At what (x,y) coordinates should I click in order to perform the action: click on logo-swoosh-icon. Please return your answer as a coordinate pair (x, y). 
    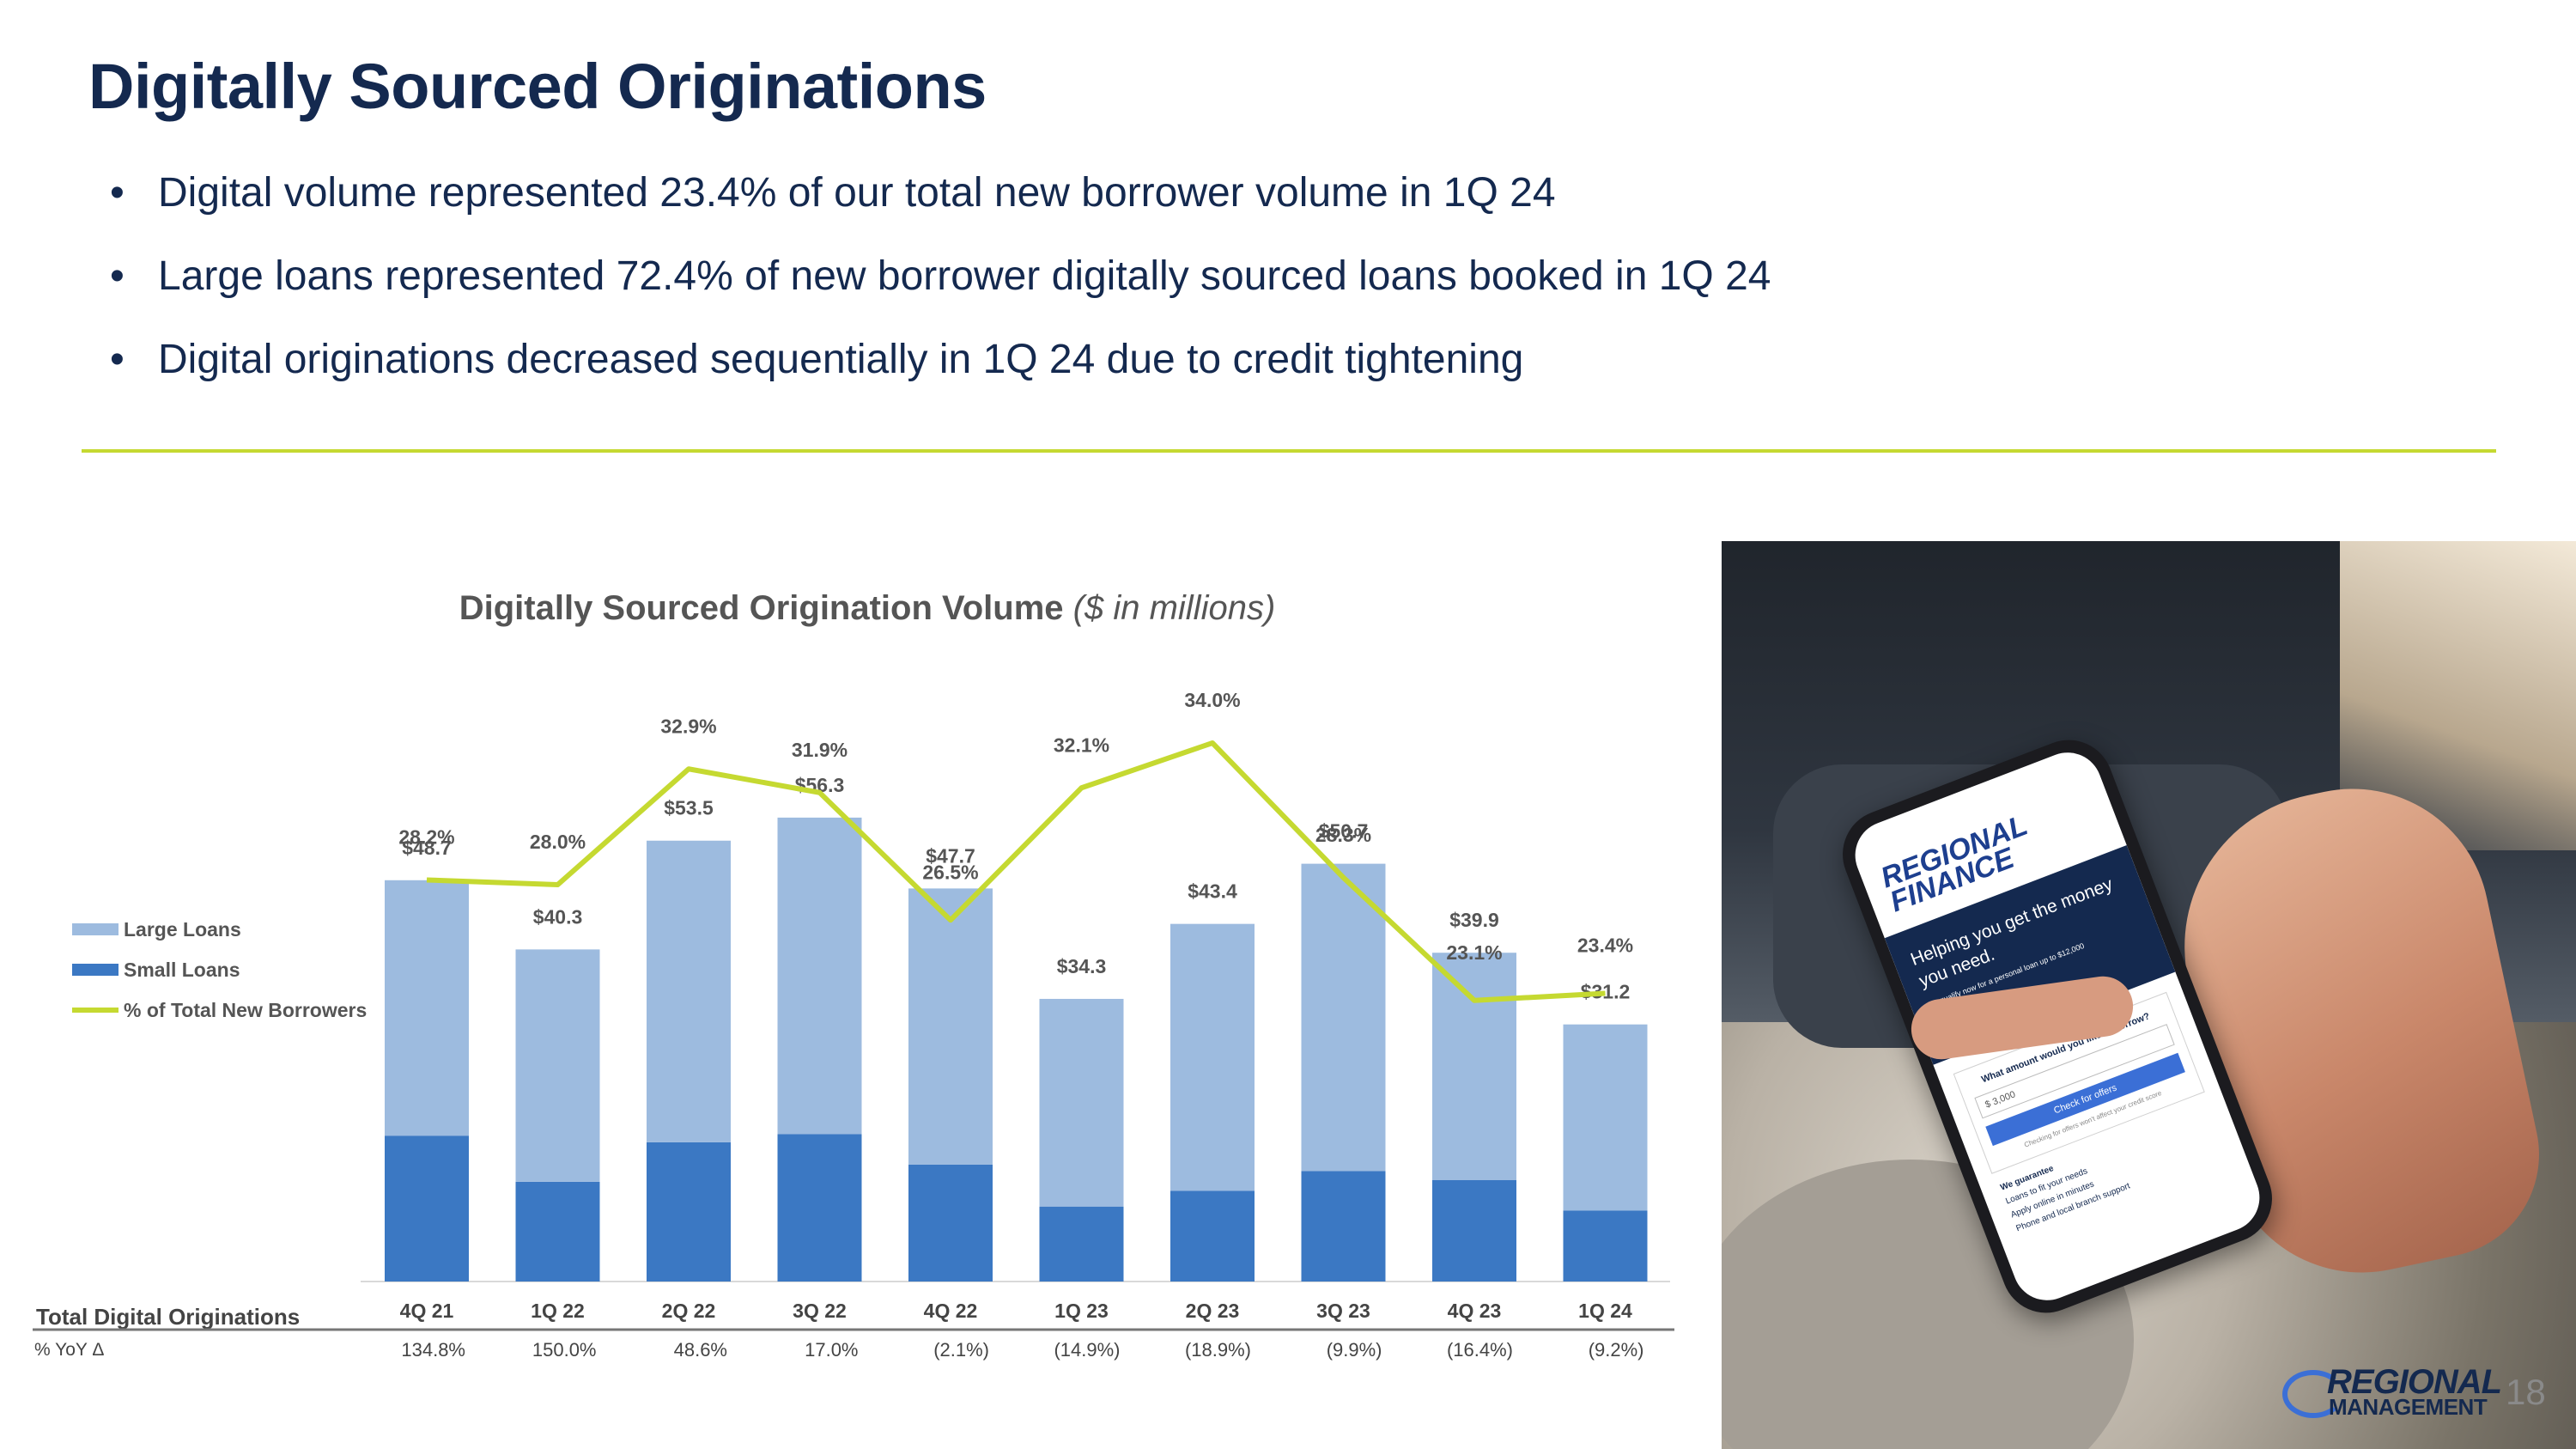
    Looking at the image, I should click on (2313, 1394).